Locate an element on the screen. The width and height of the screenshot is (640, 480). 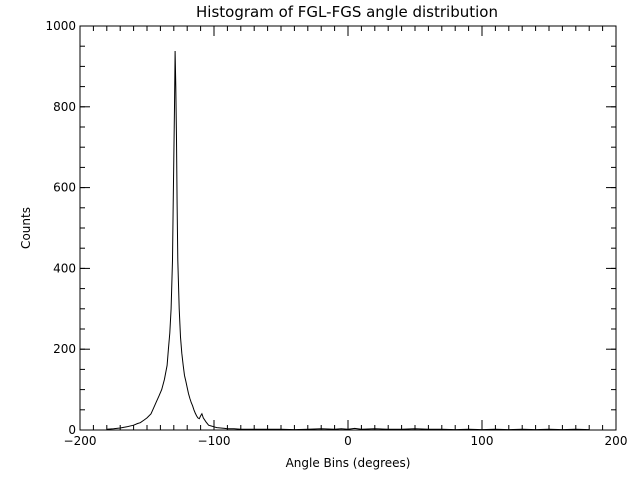
y-tick-label: 600 is located at coordinates (64, 188).